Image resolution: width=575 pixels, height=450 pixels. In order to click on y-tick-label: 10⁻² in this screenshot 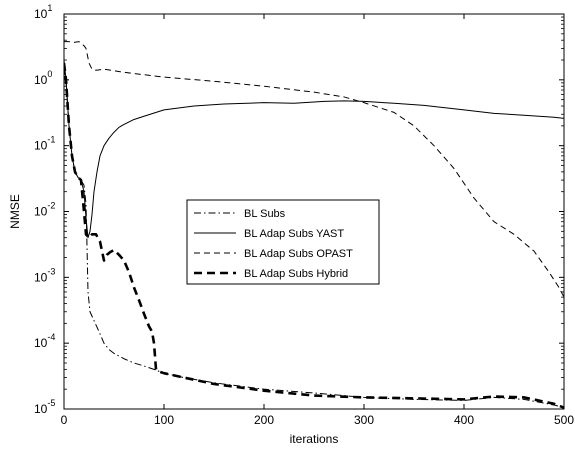, I will do `click(44, 210)`.